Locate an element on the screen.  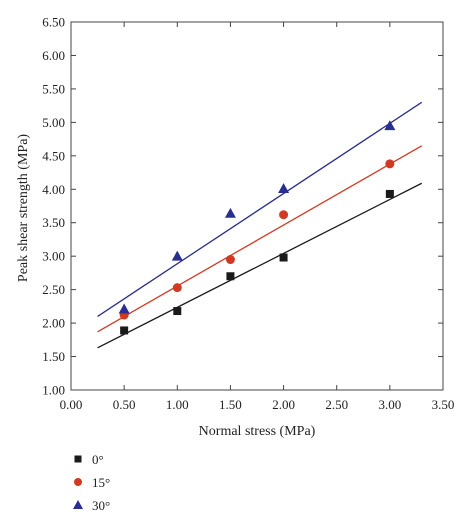
y-tick-label: 5.00 is located at coordinates (53, 122).